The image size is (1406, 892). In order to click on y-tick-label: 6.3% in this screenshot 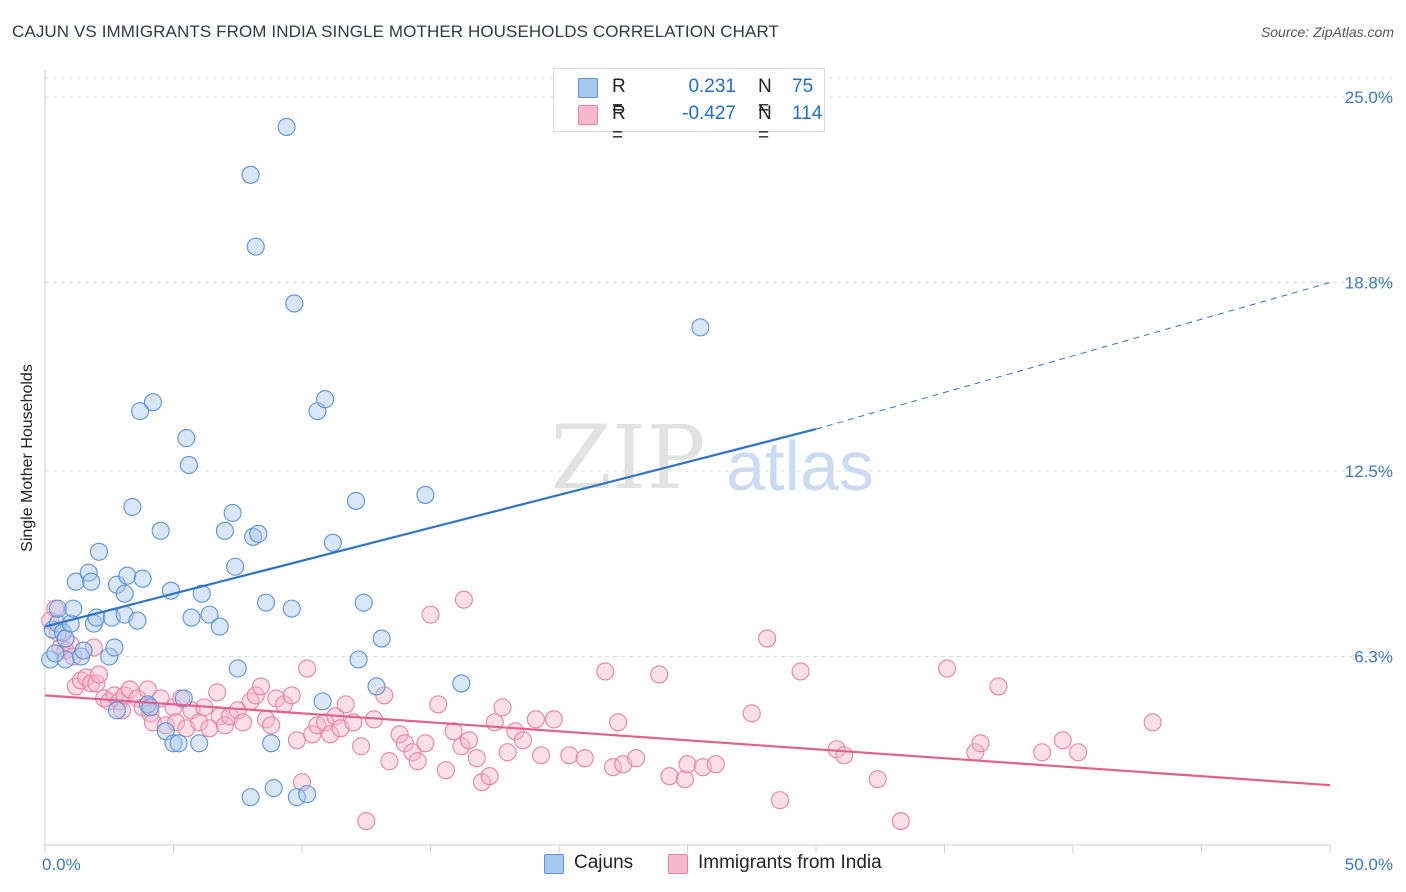, I will do `click(1373, 657)`.